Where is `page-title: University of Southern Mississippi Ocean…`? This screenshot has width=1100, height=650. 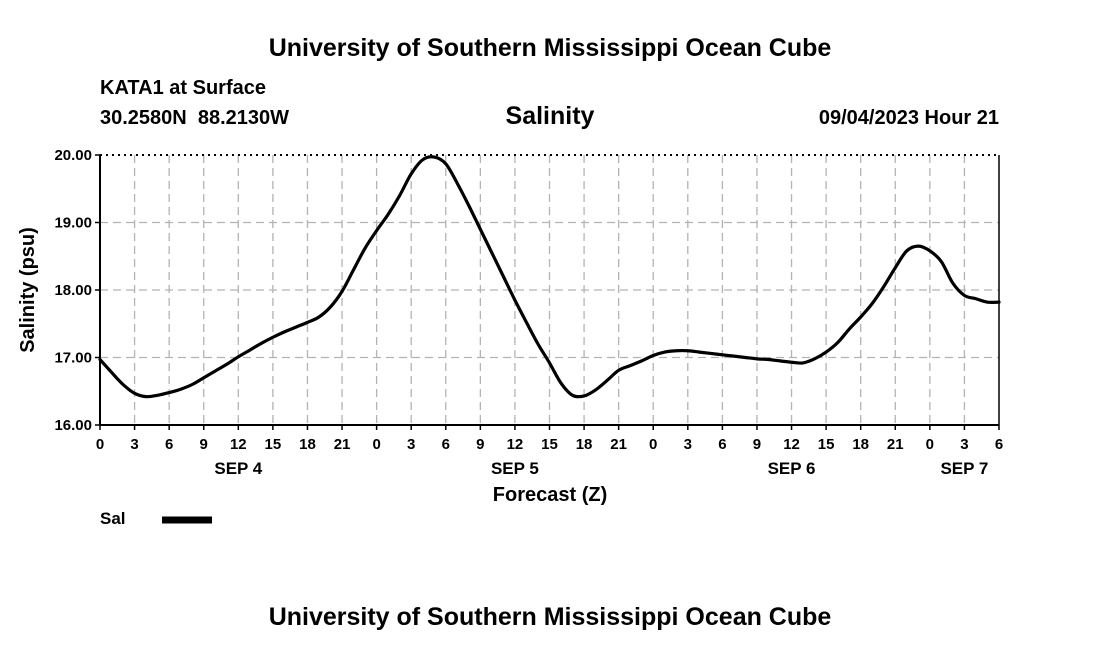
page-title: University of Southern Mississippi Ocean… is located at coordinates (550, 48).